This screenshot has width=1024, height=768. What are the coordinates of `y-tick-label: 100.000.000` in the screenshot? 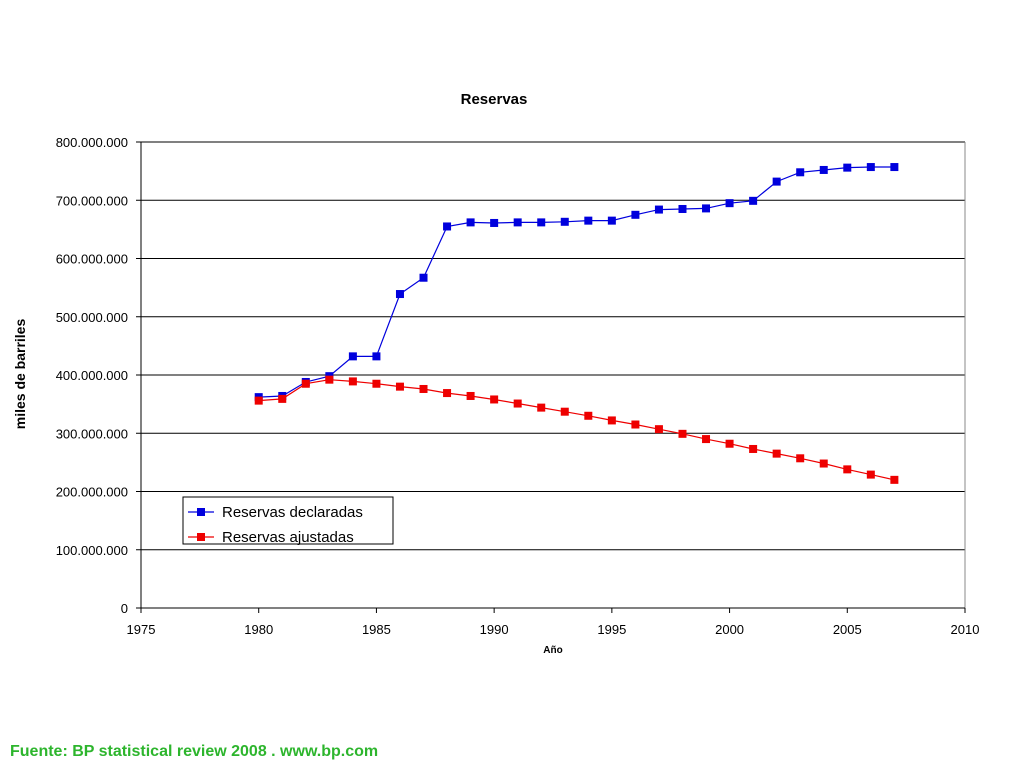 It's located at (92, 550).